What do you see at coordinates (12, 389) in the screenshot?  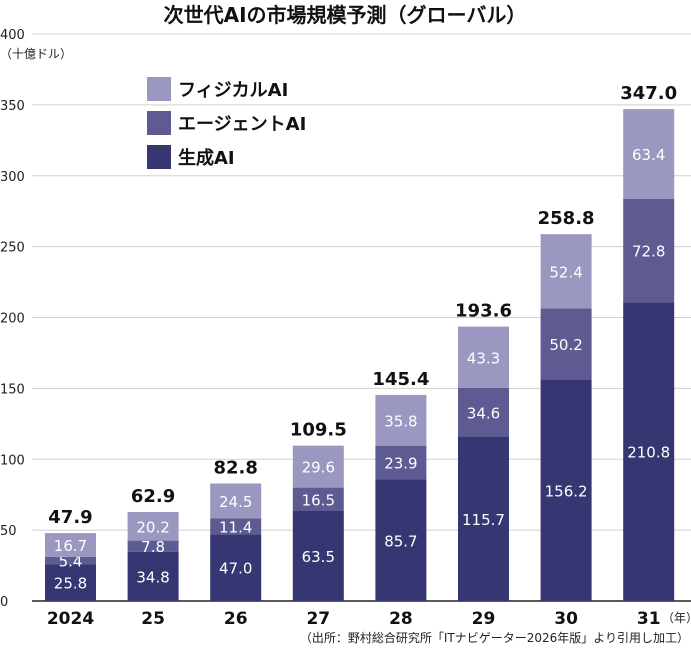 I see `y-tick-label: 150` at bounding box center [12, 389].